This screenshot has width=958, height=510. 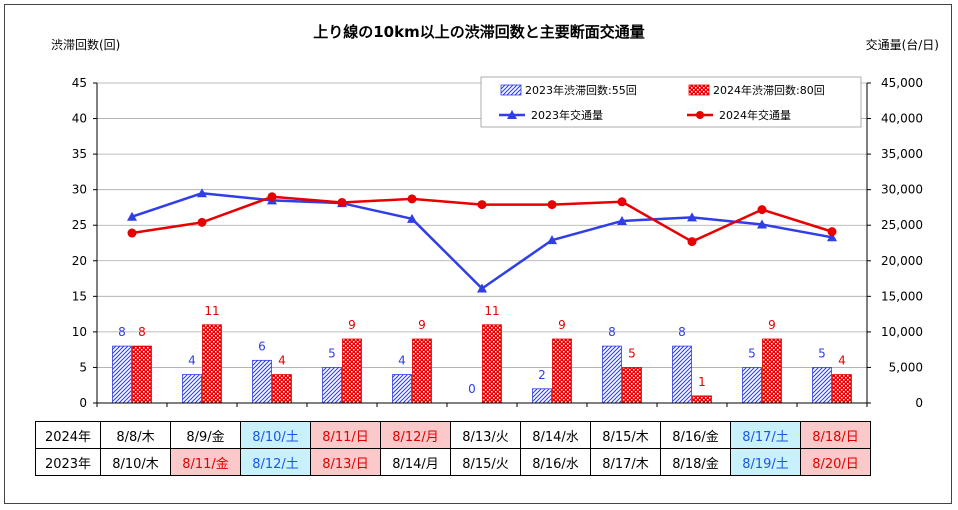 What do you see at coordinates (581, 90) in the screenshot?
I see `legend-label-bar2023: 2023年渋滞回数:55回` at bounding box center [581, 90].